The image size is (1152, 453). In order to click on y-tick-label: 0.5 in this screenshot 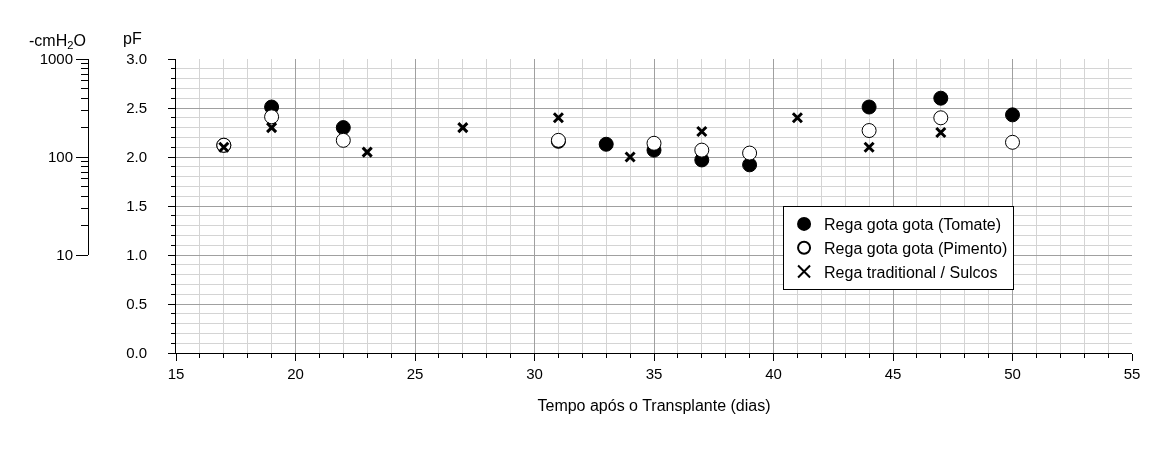, I will do `click(136, 304)`.